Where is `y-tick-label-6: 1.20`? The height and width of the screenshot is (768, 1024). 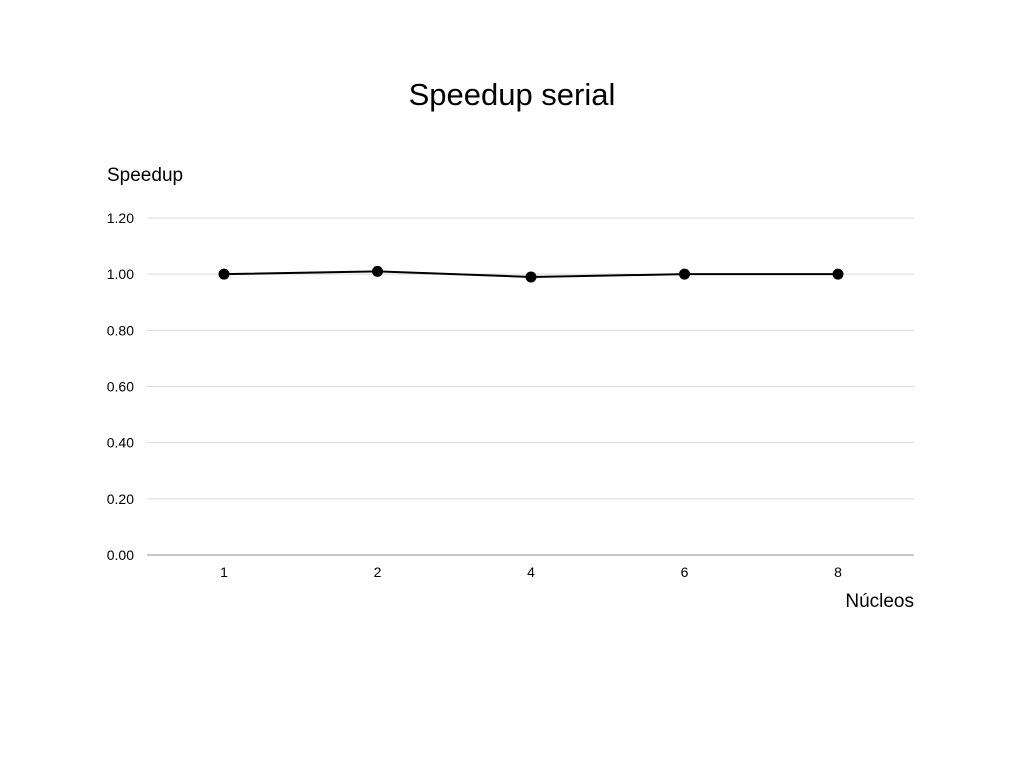
y-tick-label-6: 1.20 is located at coordinates (120, 218).